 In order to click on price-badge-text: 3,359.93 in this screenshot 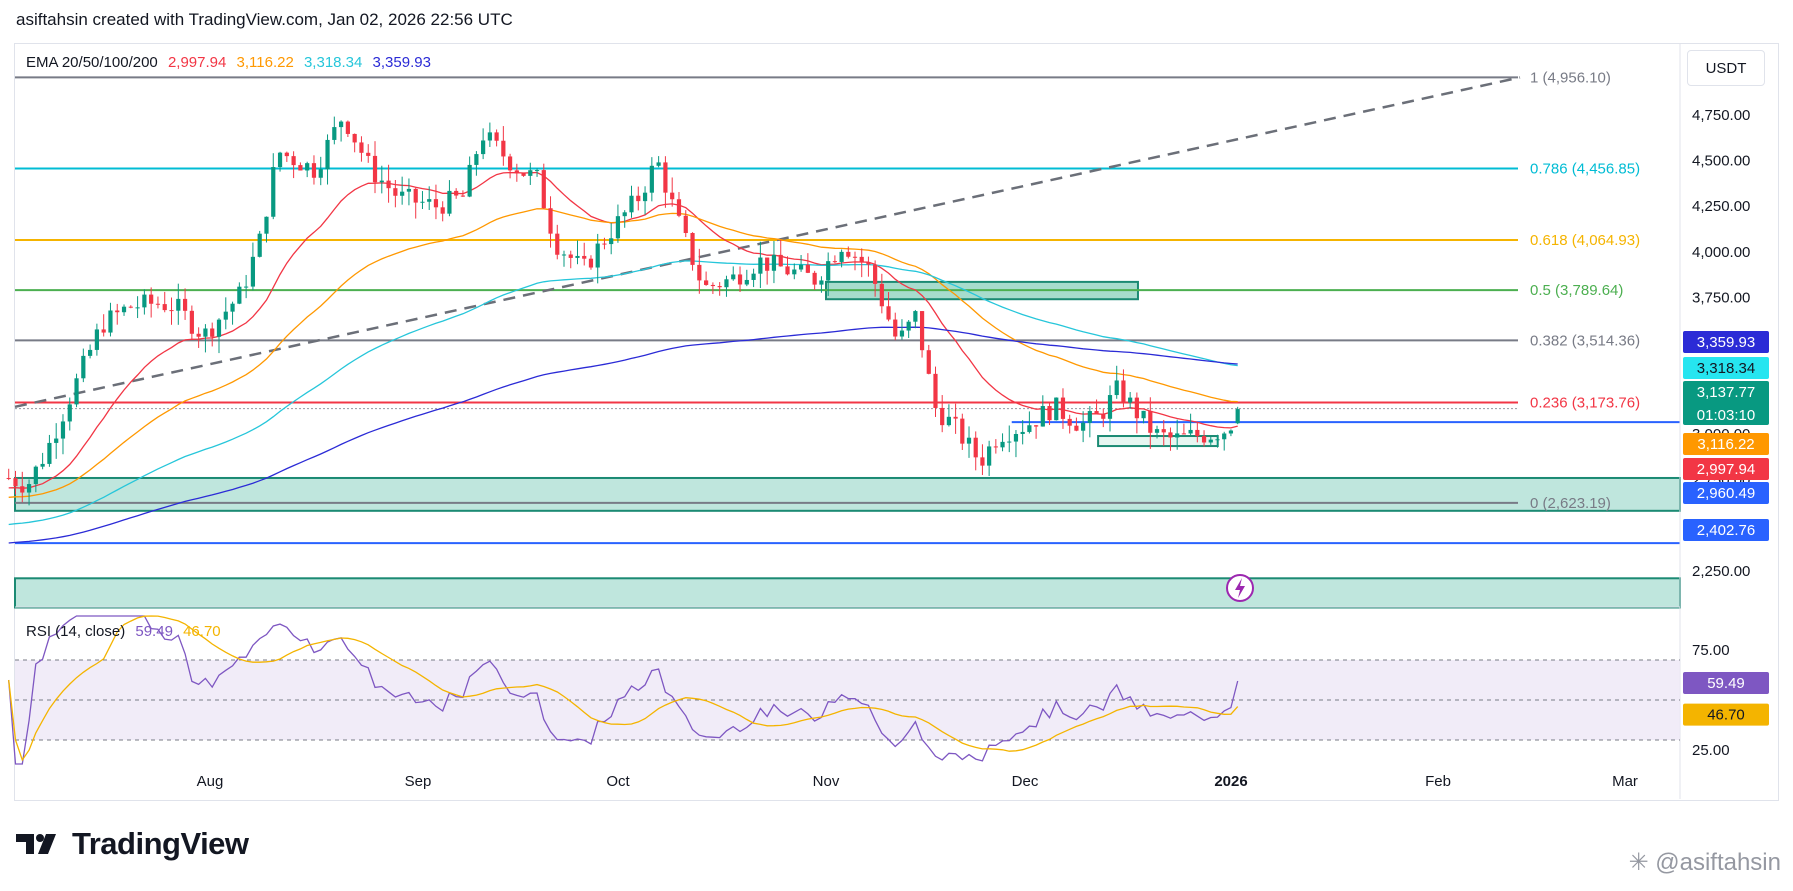, I will do `click(1726, 342)`.